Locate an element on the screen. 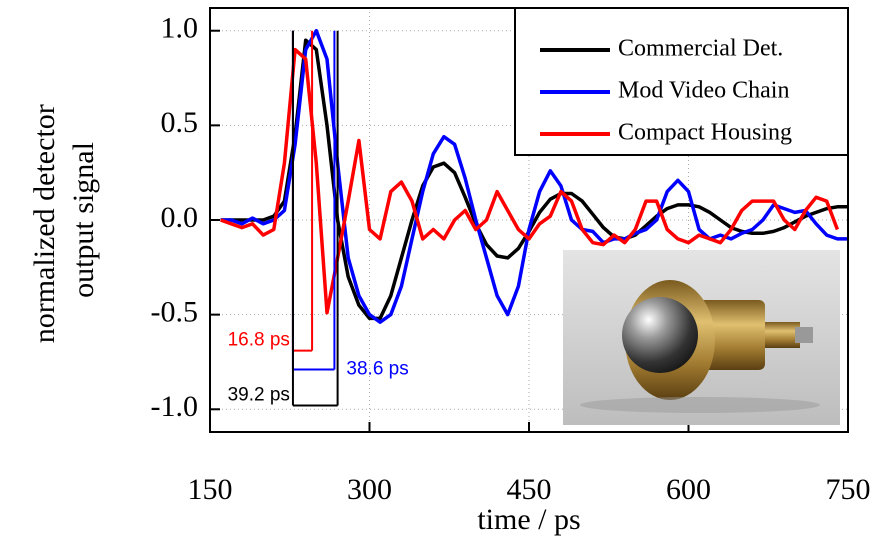  annotation-label: 39.2 ps is located at coordinates (259, 395).